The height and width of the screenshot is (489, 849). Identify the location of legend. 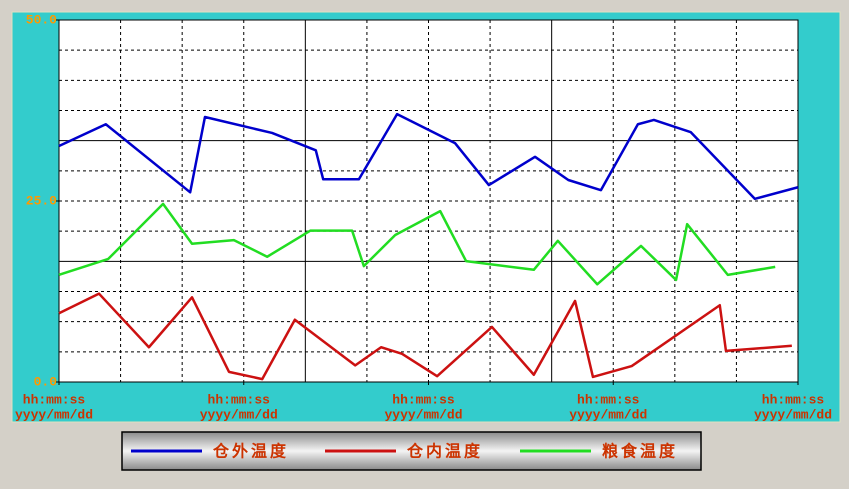
(411, 451).